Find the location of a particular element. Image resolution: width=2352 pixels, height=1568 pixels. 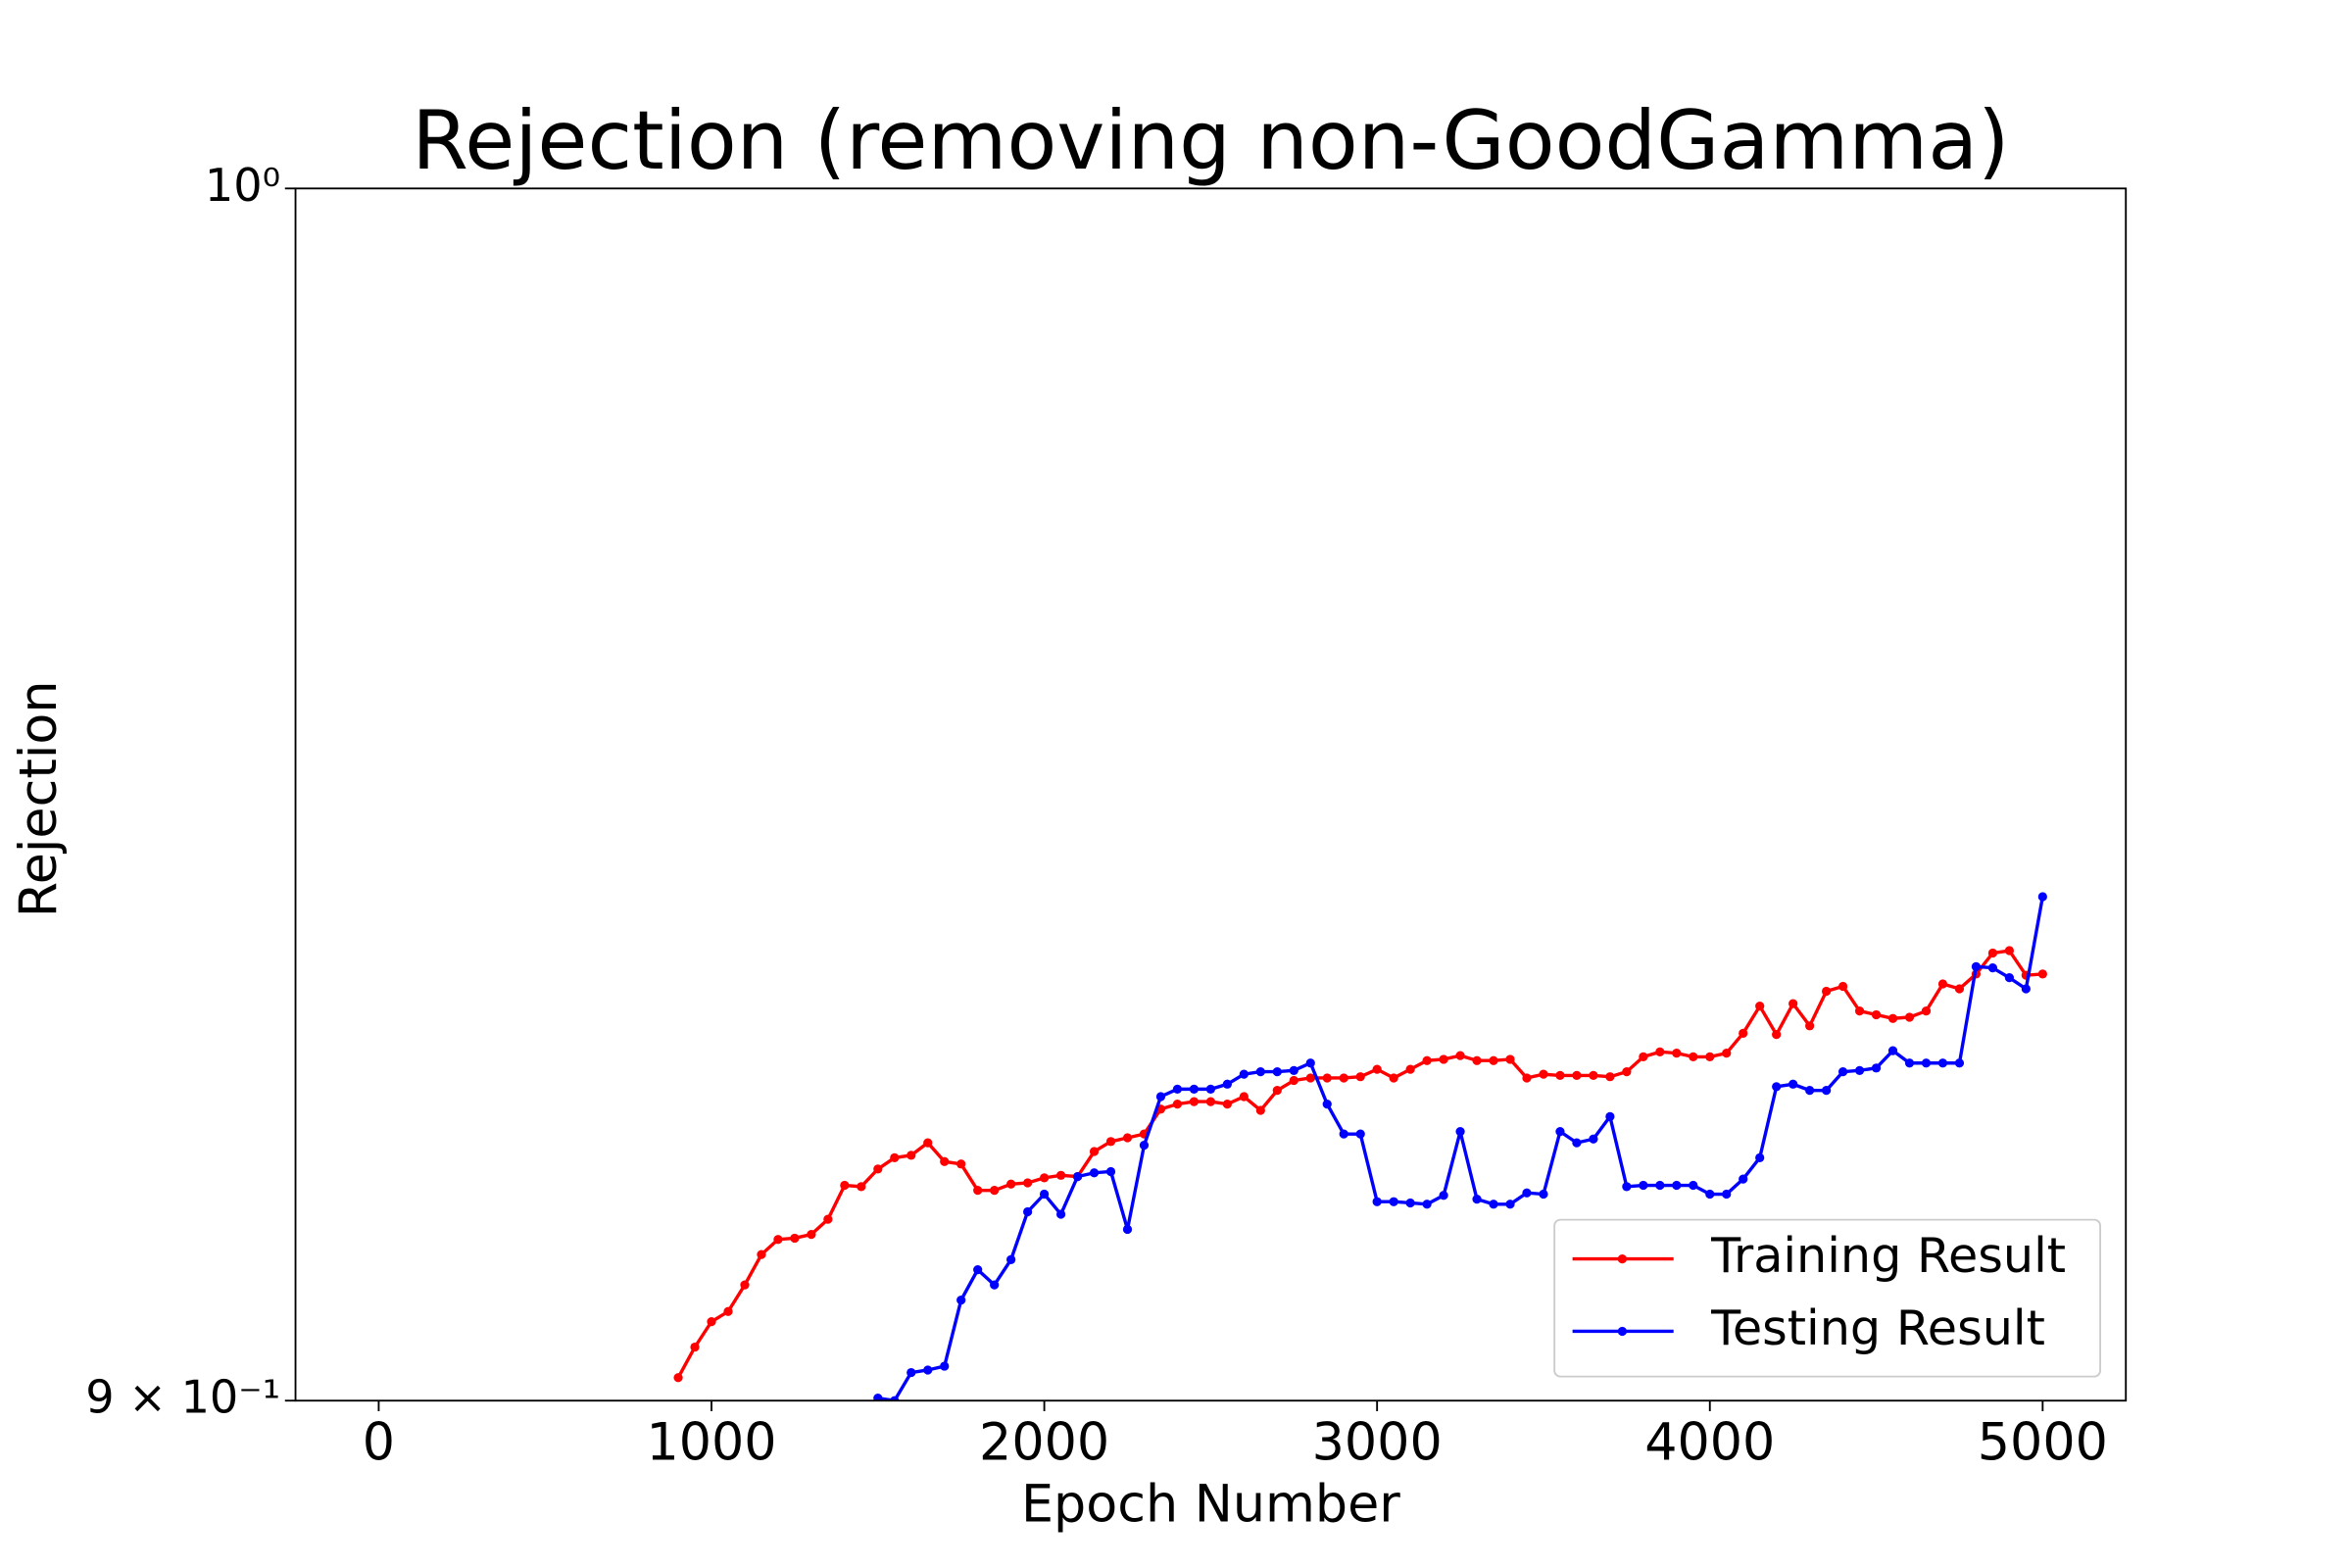

x-axis-label: Epoch Number is located at coordinates (1210, 1504).